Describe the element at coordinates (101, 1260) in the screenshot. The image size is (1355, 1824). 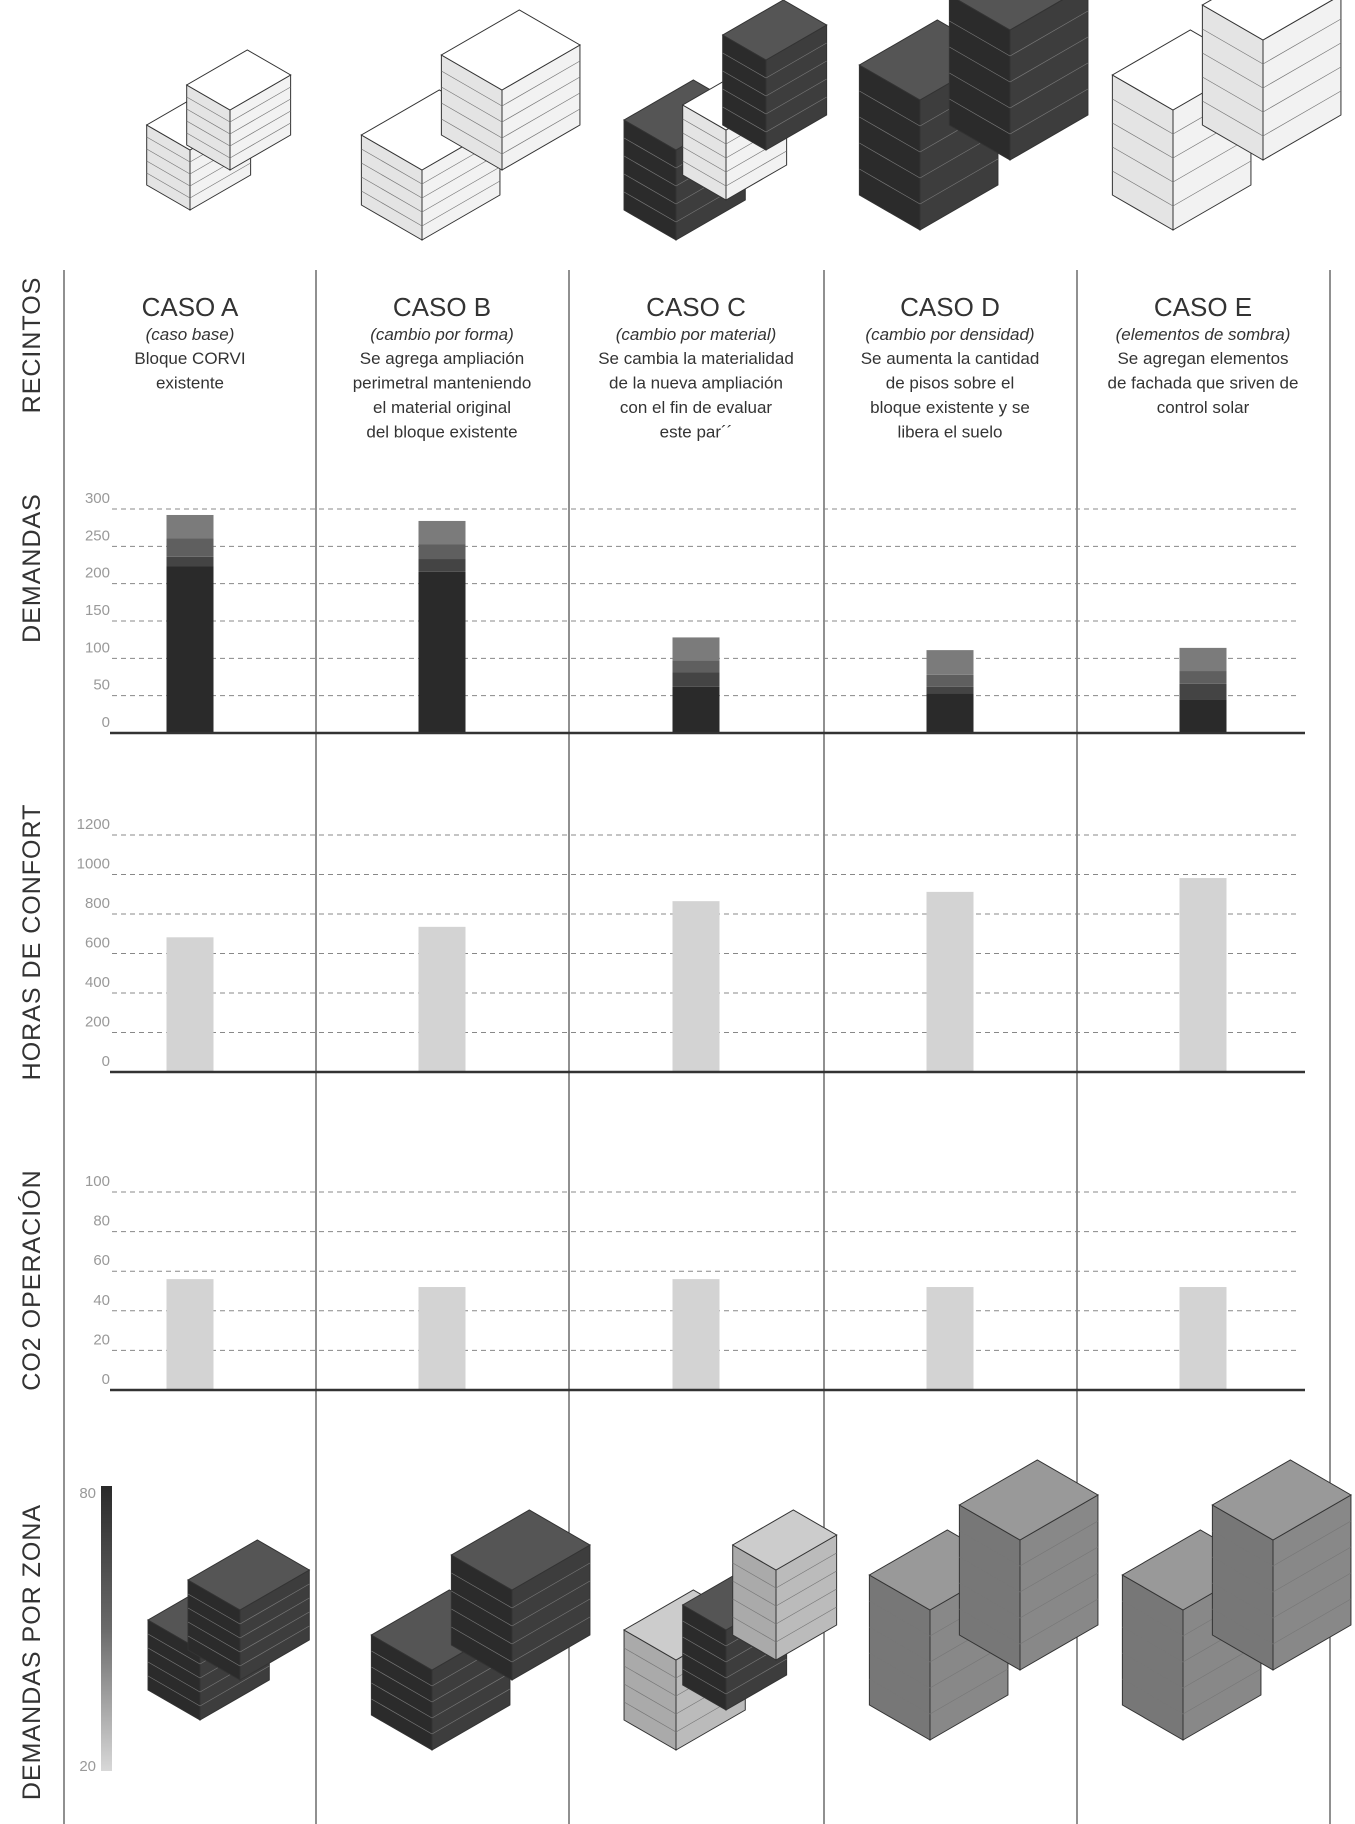
I see `y-tick-label: 60` at that location.